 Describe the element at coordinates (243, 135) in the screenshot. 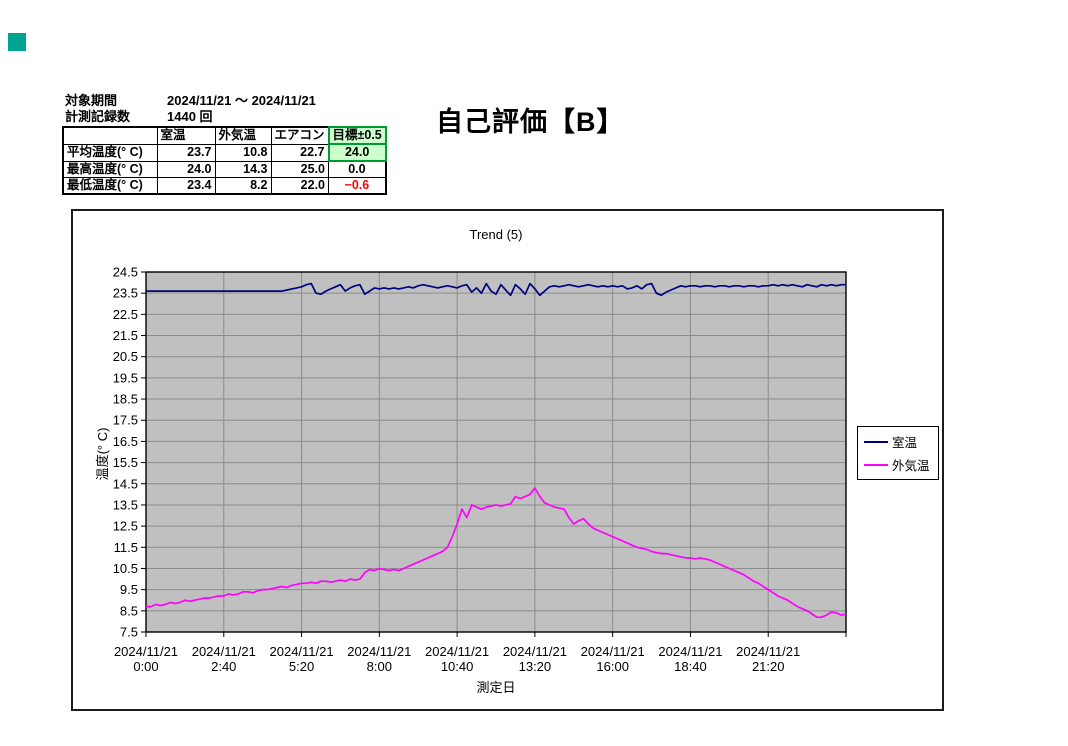

I see `summary-header-outdoor: 外気温` at that location.